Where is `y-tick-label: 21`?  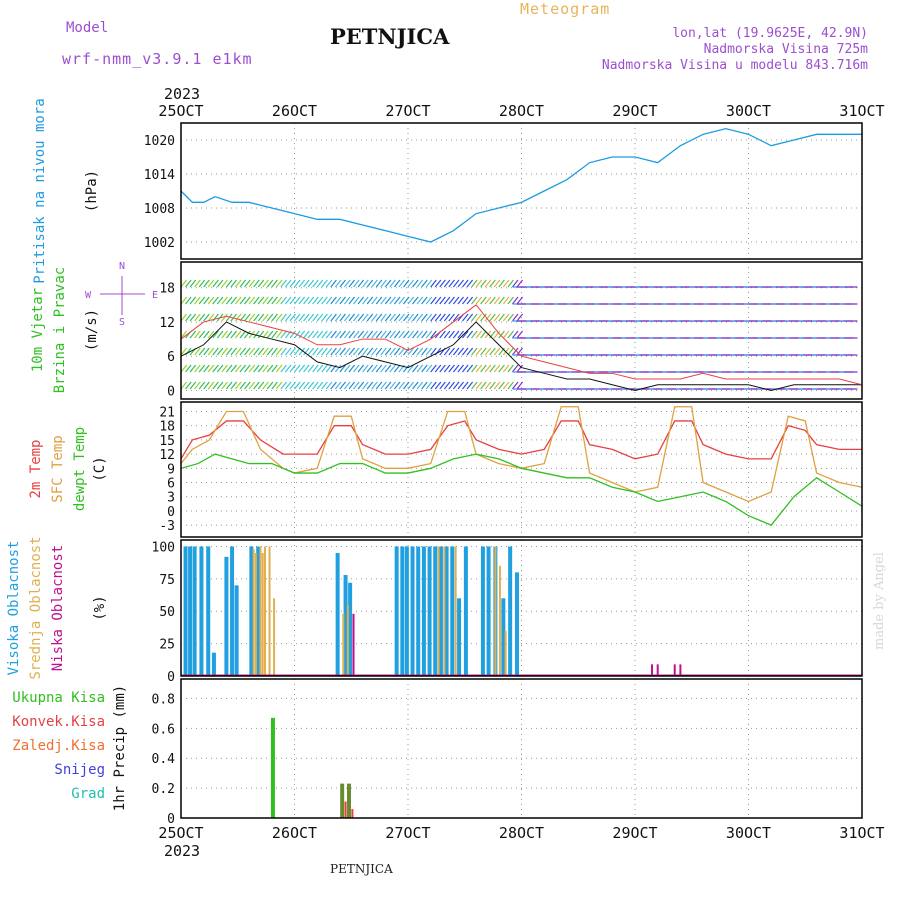
y-tick-label: 21 is located at coordinates (167, 412).